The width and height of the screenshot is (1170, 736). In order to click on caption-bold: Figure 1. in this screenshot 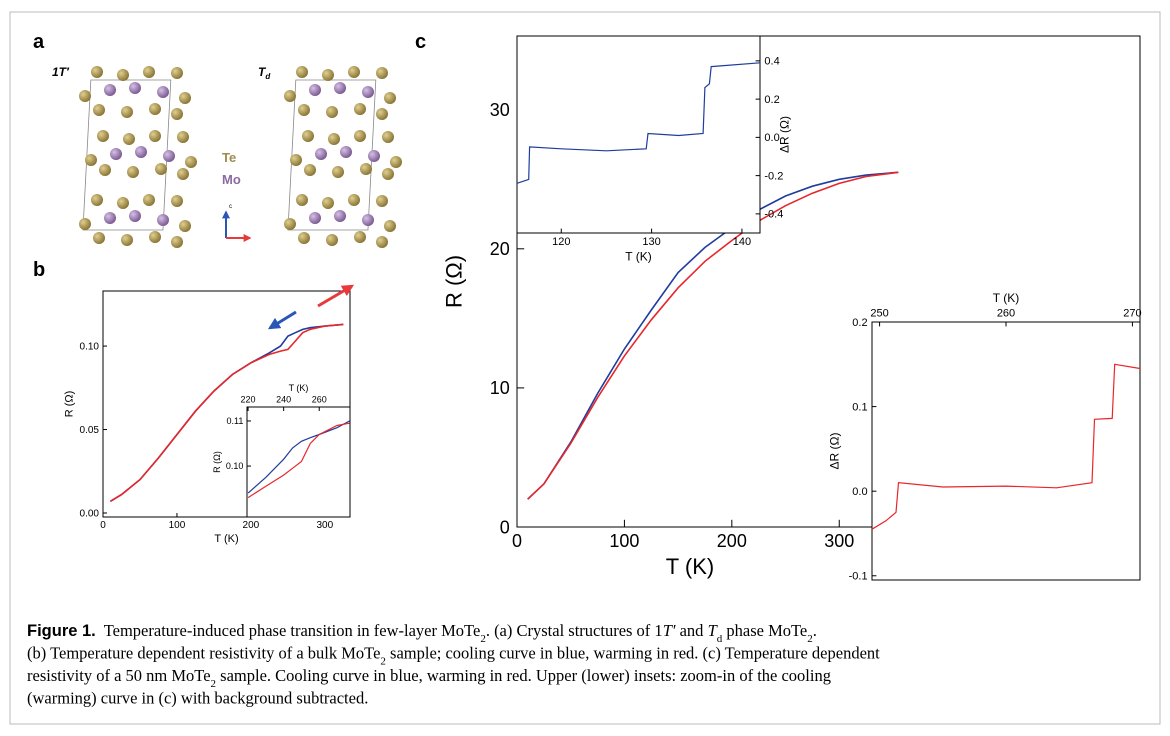, I will do `click(61, 631)`.